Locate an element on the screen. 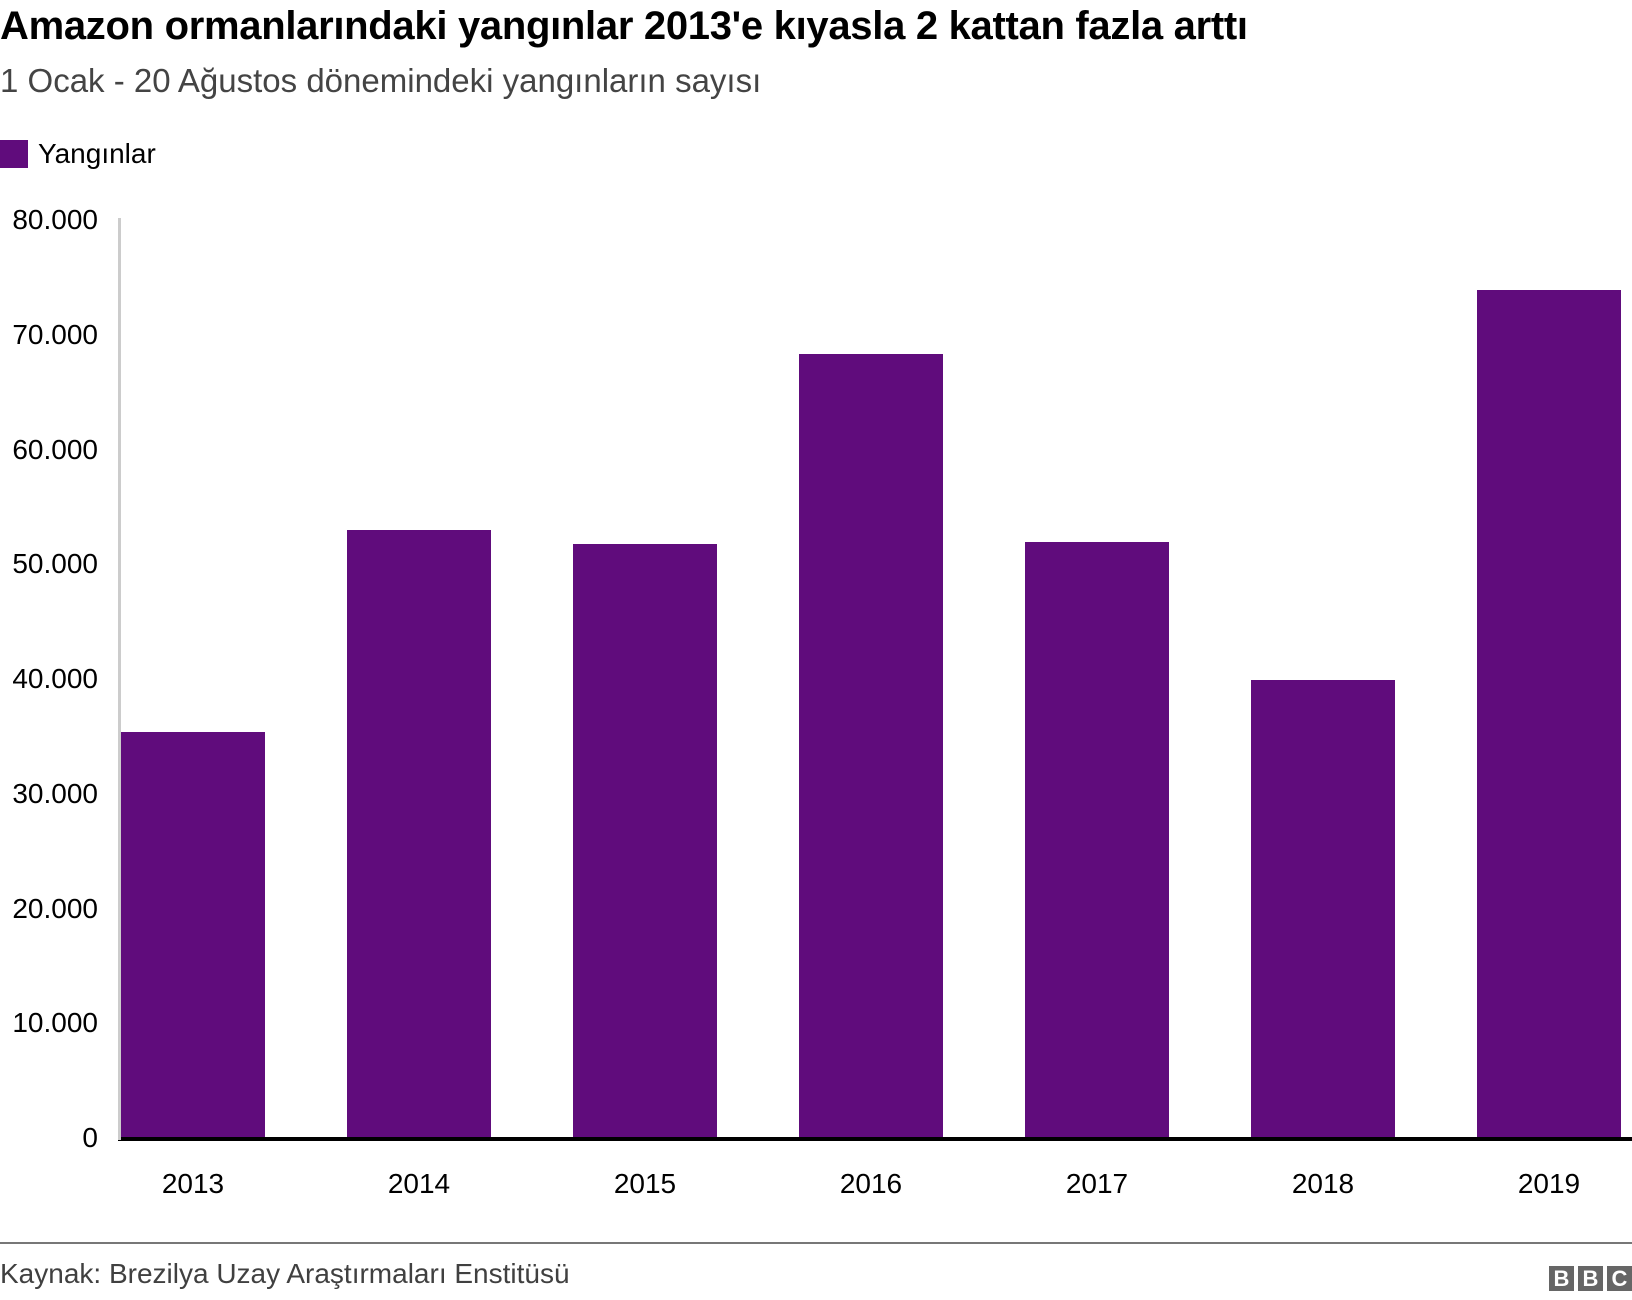 This screenshot has height=1300, width=1632. y-tick-label: 20.000 is located at coordinates (55, 908).